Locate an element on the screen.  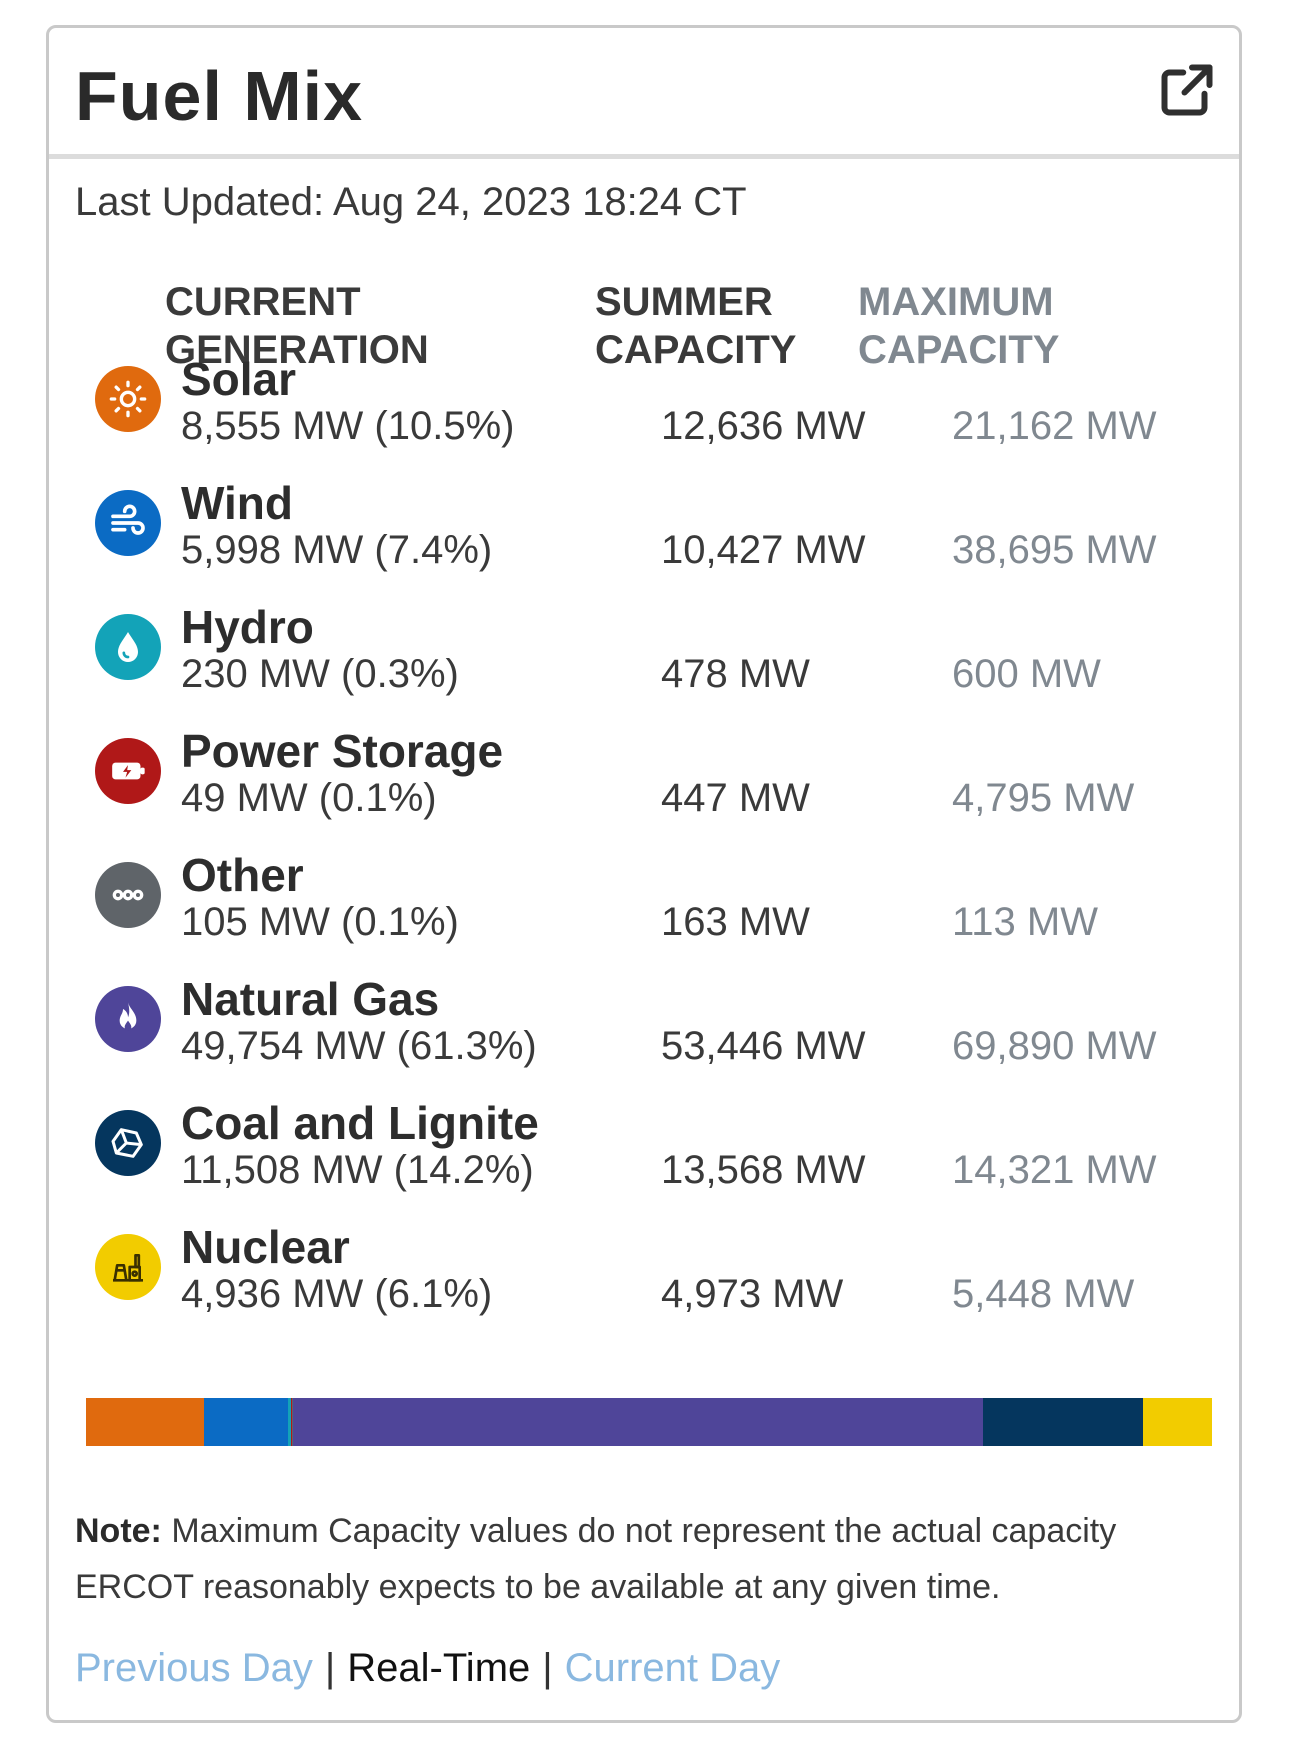
fuel-summer-capacity: 12,636 MW is located at coordinates (763, 426).